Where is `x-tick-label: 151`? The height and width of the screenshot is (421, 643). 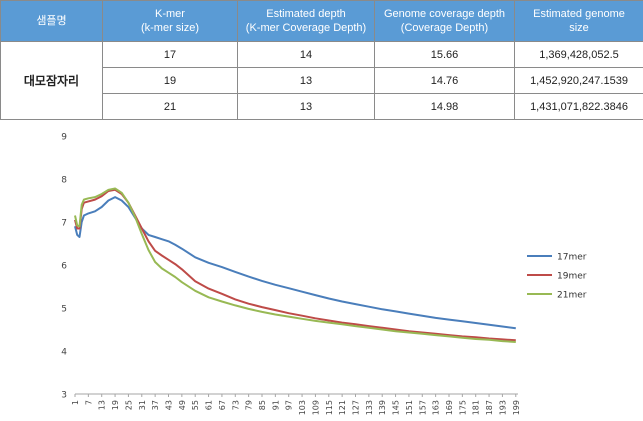
x-tick-label: 151 is located at coordinates (409, 407).